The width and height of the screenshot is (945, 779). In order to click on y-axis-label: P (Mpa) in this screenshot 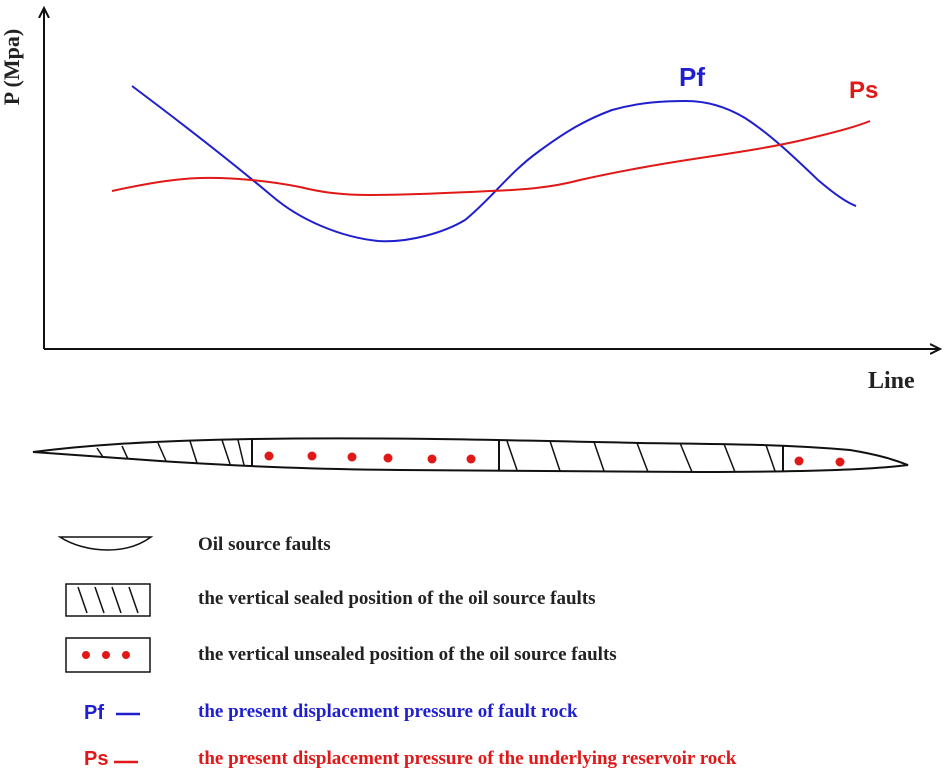, I will do `click(12, 67)`.